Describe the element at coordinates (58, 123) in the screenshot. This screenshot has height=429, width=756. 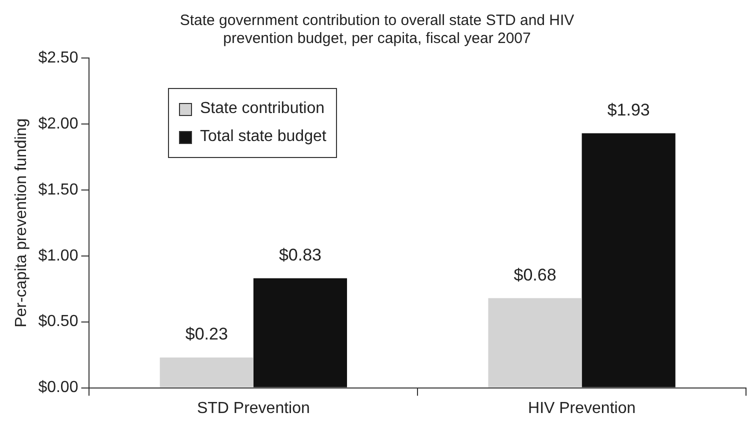
I see `y-tick-label: $2.00` at that location.